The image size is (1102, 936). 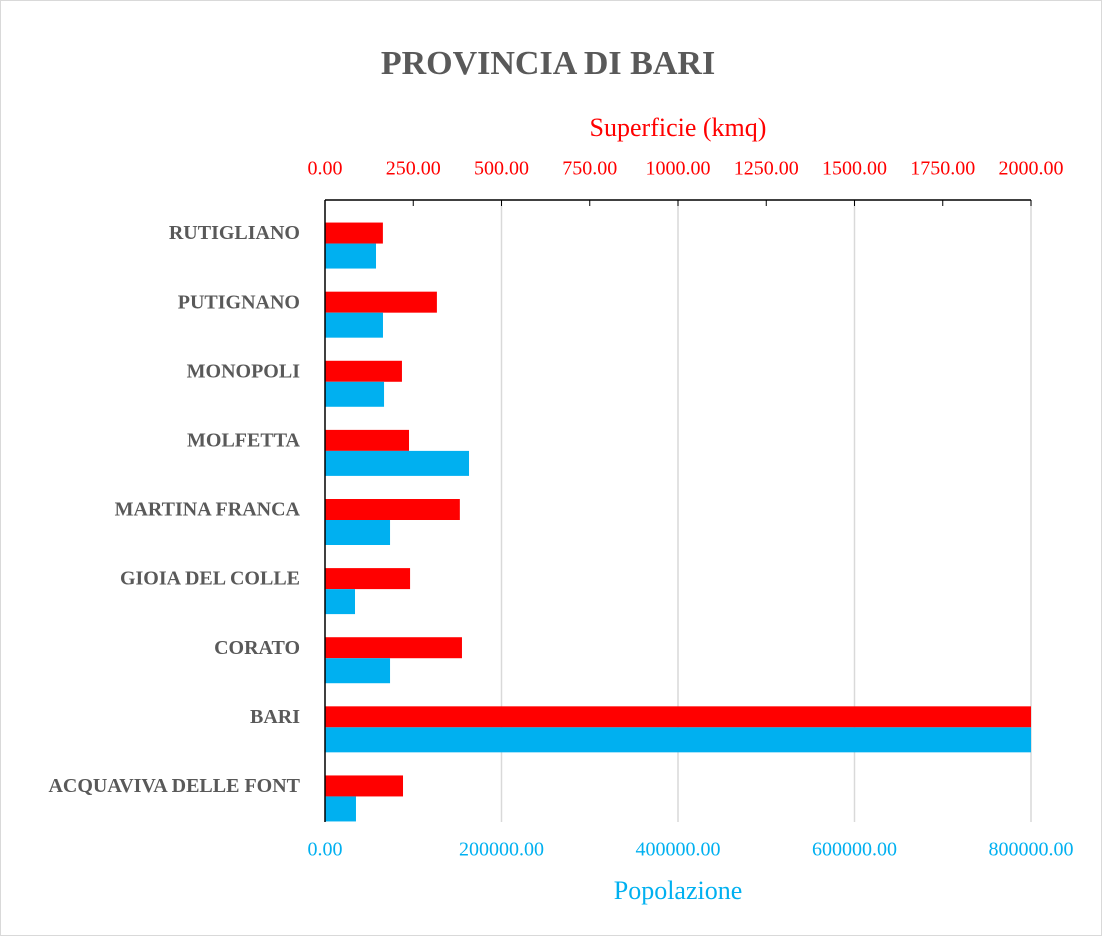 I want to click on y-tick-label: CORATO, so click(x=257, y=648).